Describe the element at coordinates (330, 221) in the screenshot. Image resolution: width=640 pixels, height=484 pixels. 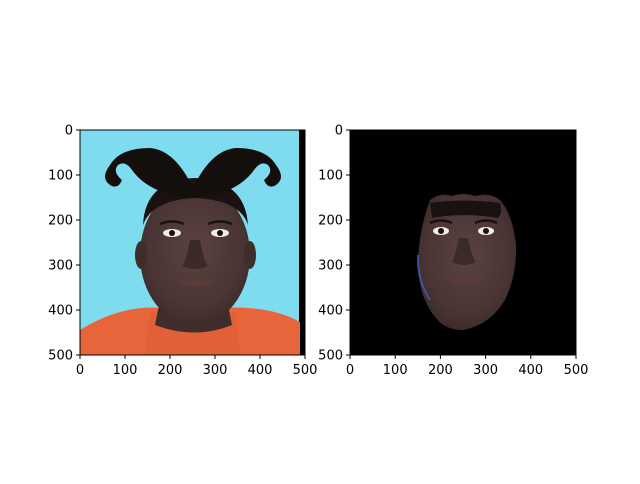
I see `right-y-tick-label: 200` at that location.